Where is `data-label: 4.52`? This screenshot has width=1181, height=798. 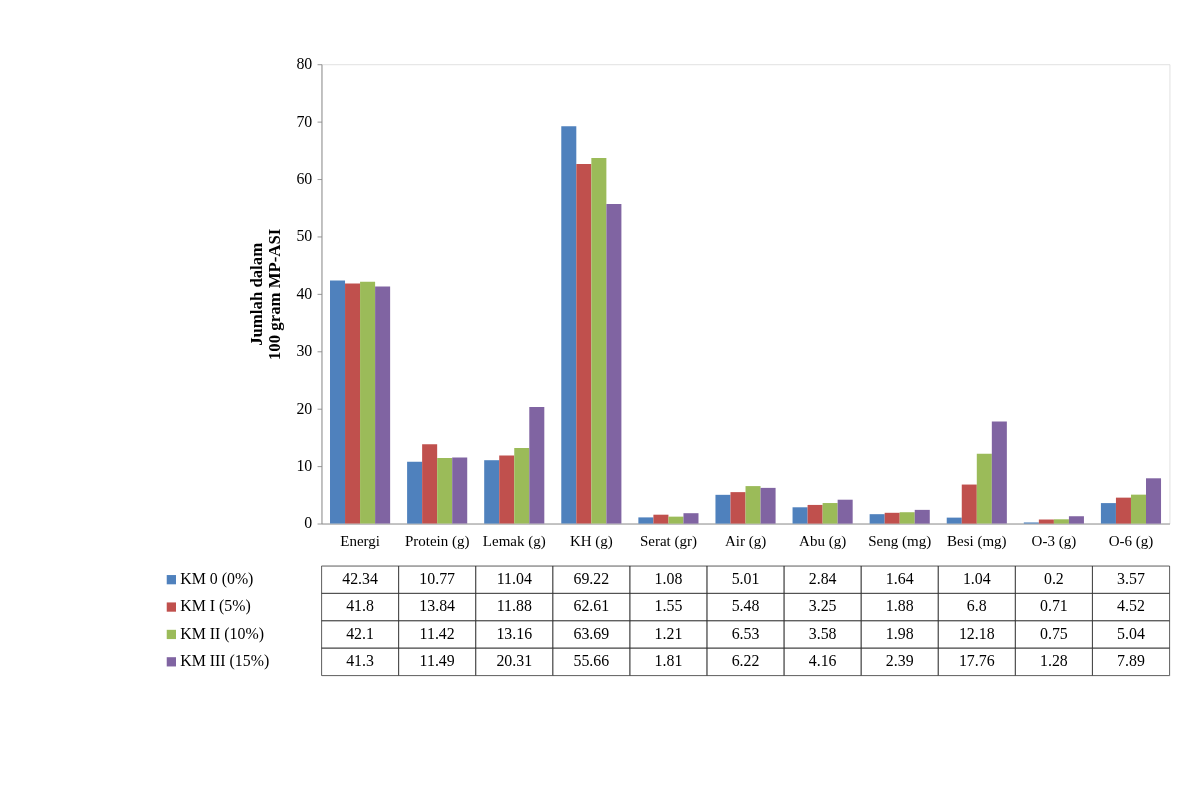
data-label: 4.52 is located at coordinates (1131, 606).